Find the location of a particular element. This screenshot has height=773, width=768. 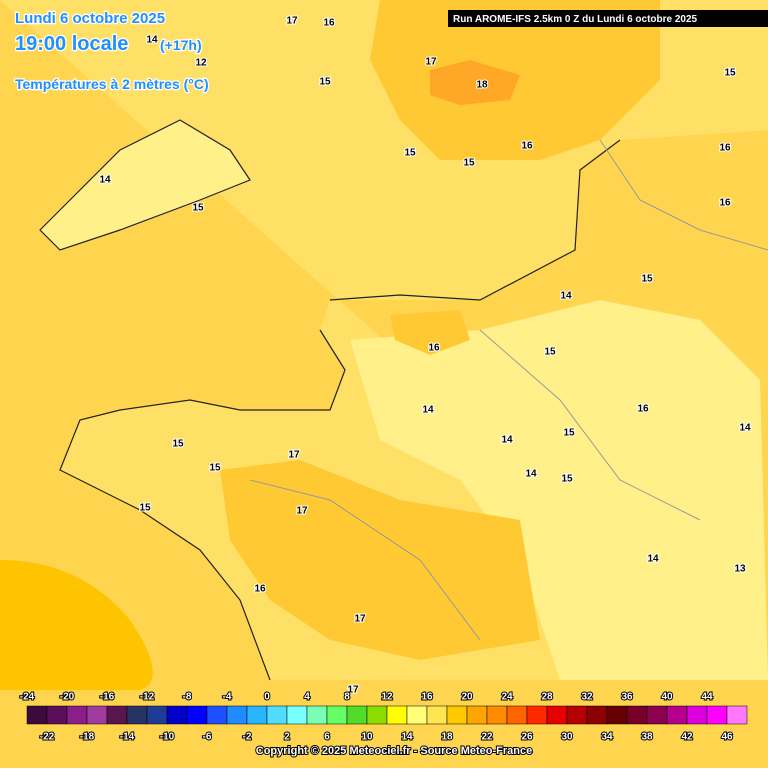

colorbar-label: -16 is located at coordinates (107, 697).